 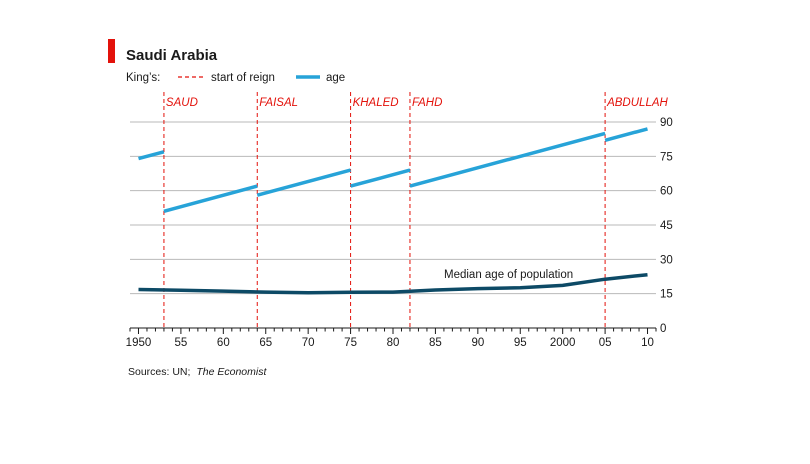 I want to click on y-axis: 0 15 30 45 60 75 90, so click(x=666, y=226).